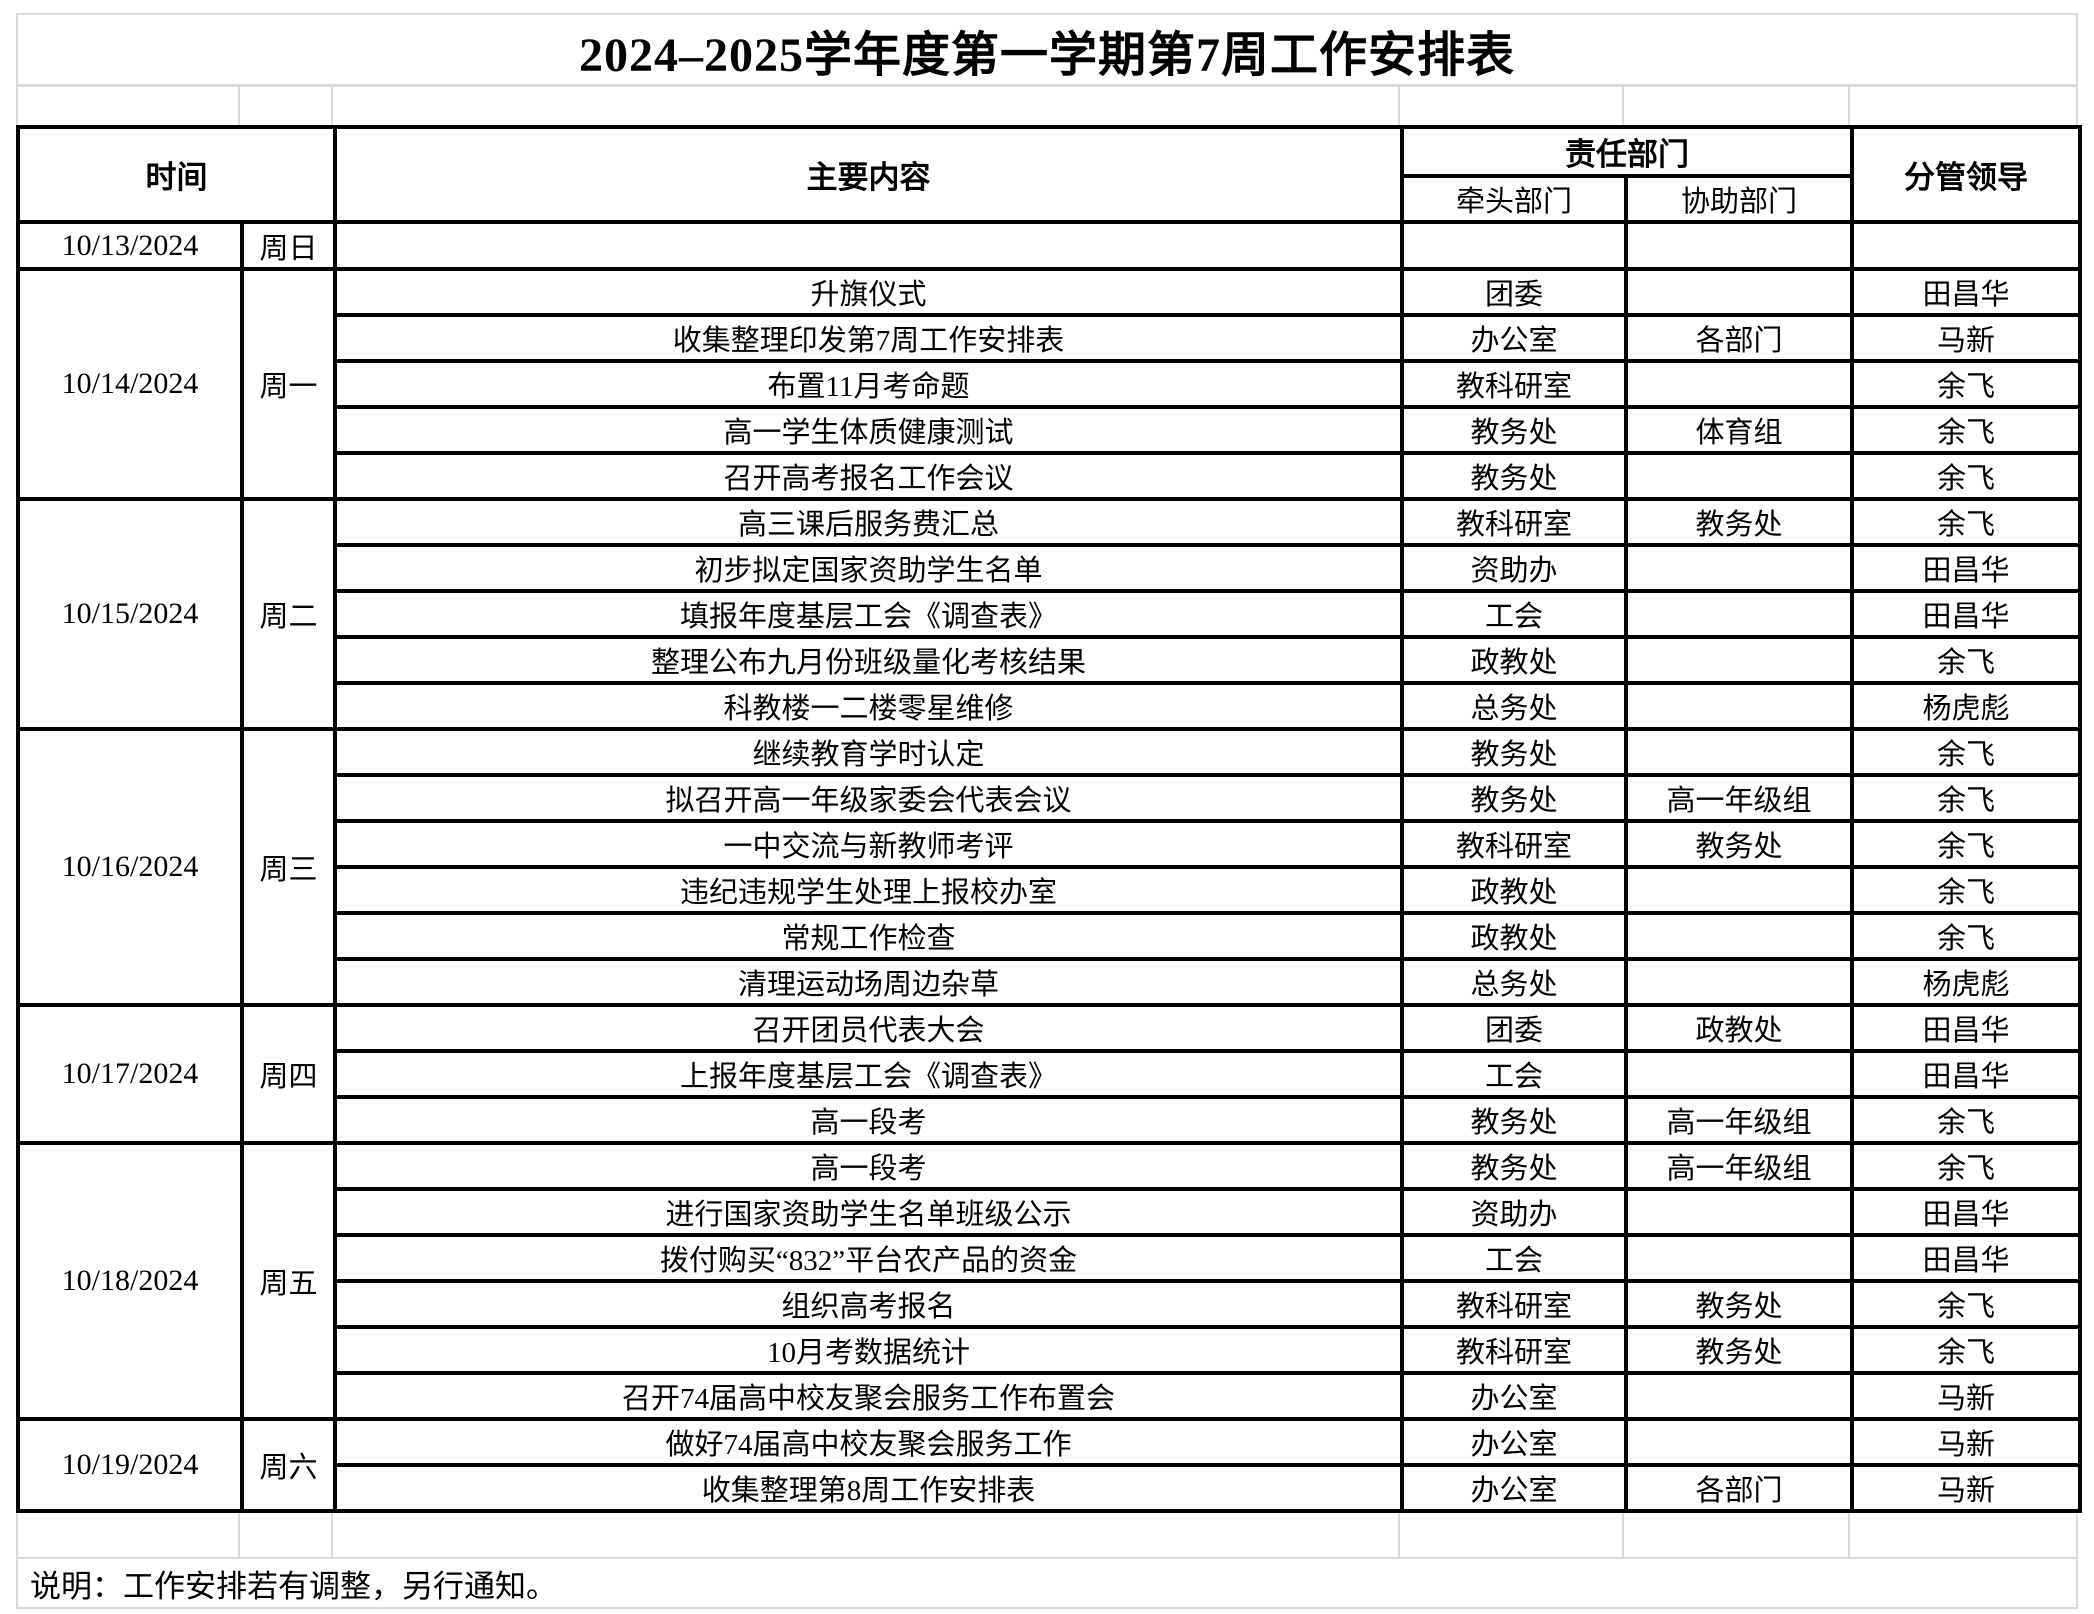  I want to click on task-row: 10/17/2024 周四 召开团员代表大会 团委 政教处 田昌华, so click(1049, 1074).